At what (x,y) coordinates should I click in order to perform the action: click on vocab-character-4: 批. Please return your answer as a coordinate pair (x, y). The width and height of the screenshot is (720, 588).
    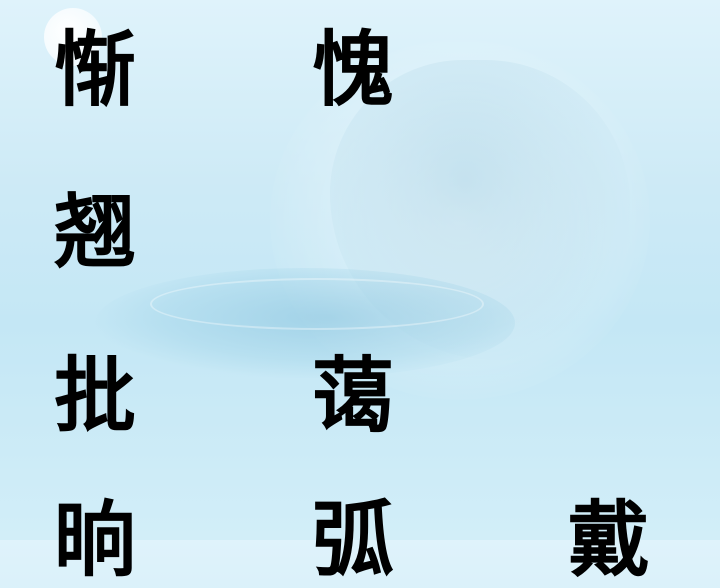
    Looking at the image, I should click on (95, 396).